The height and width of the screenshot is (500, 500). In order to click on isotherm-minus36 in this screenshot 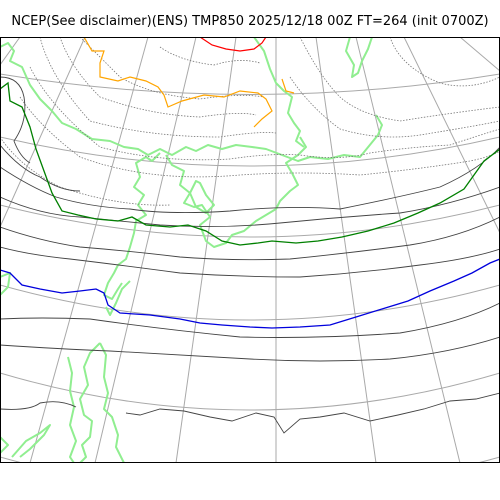, I will do `click(233, 44)`.